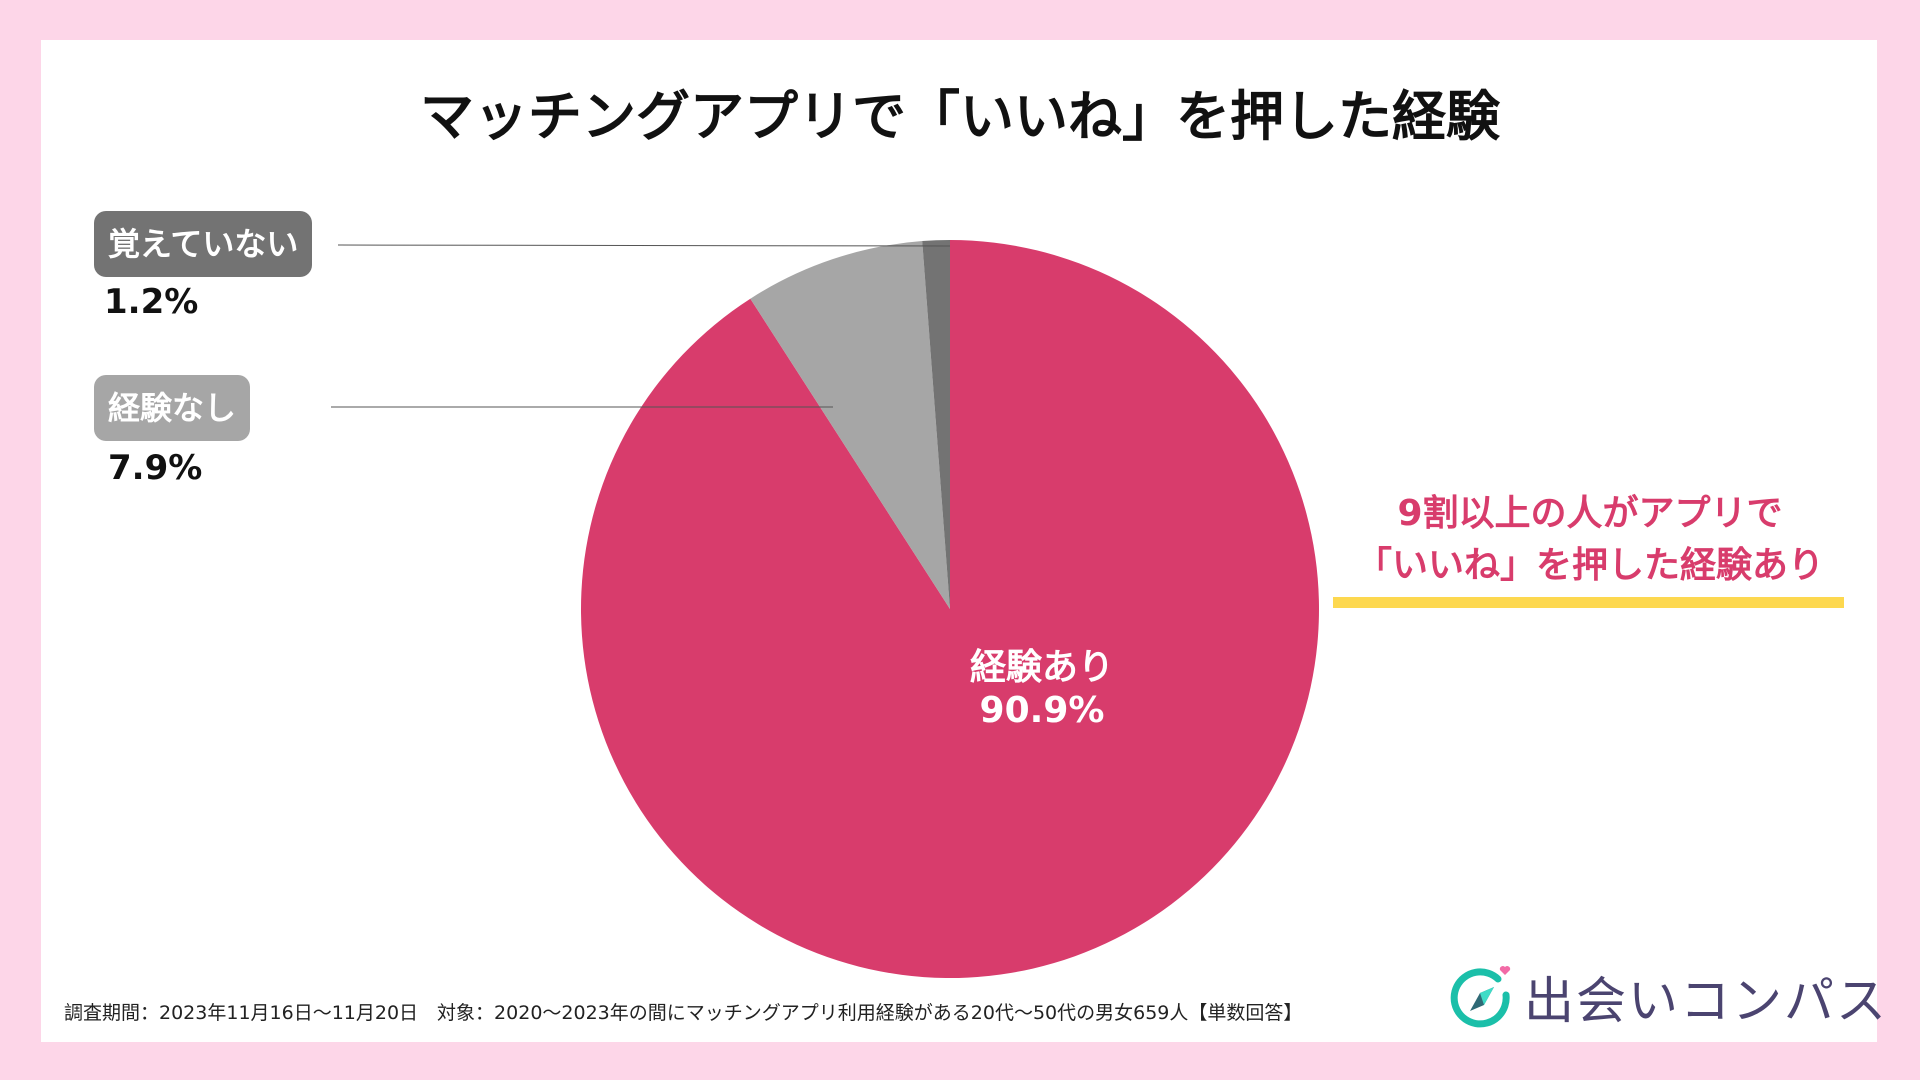 The image size is (1920, 1080). What do you see at coordinates (1041, 667) in the screenshot?
I see `label-experienced: 経験あり` at bounding box center [1041, 667].